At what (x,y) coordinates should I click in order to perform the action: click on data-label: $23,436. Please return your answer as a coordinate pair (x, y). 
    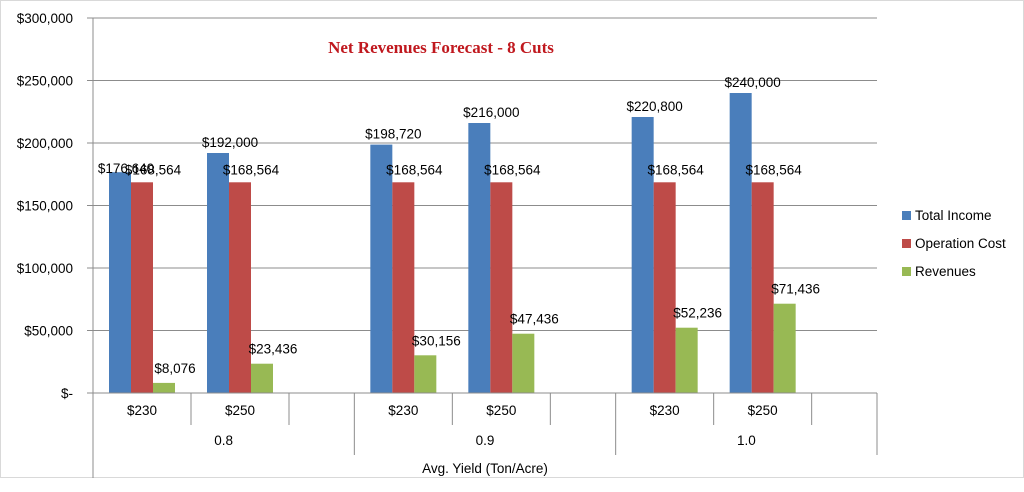
    Looking at the image, I should click on (273, 349).